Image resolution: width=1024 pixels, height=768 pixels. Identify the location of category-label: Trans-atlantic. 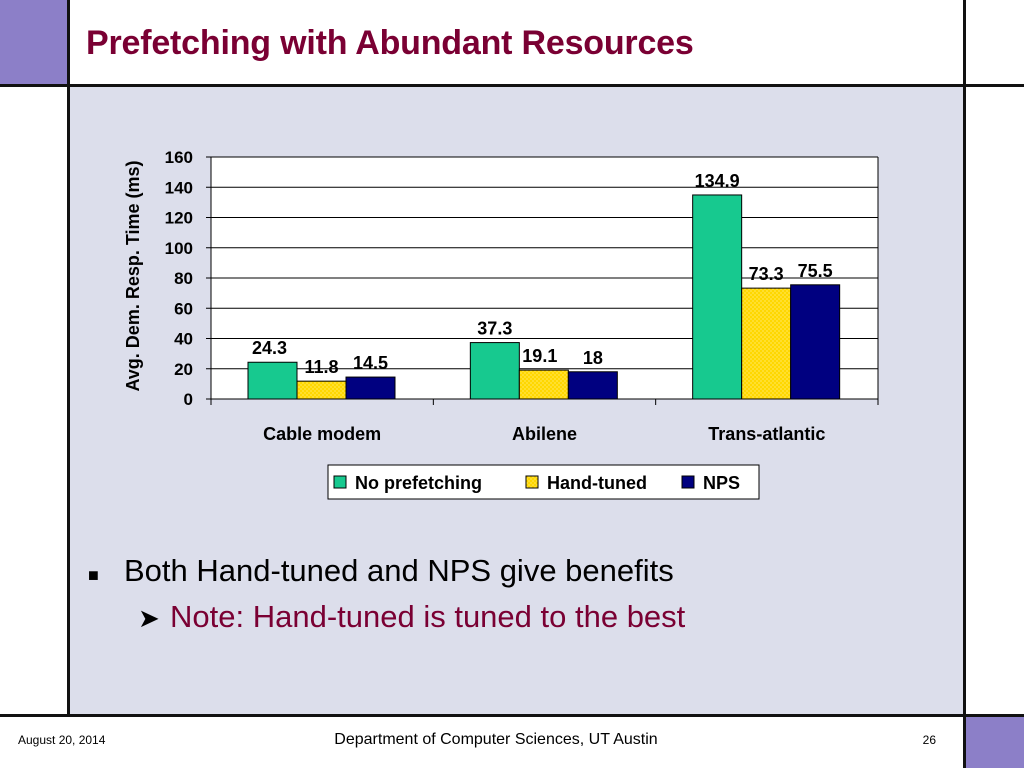
(766, 434).